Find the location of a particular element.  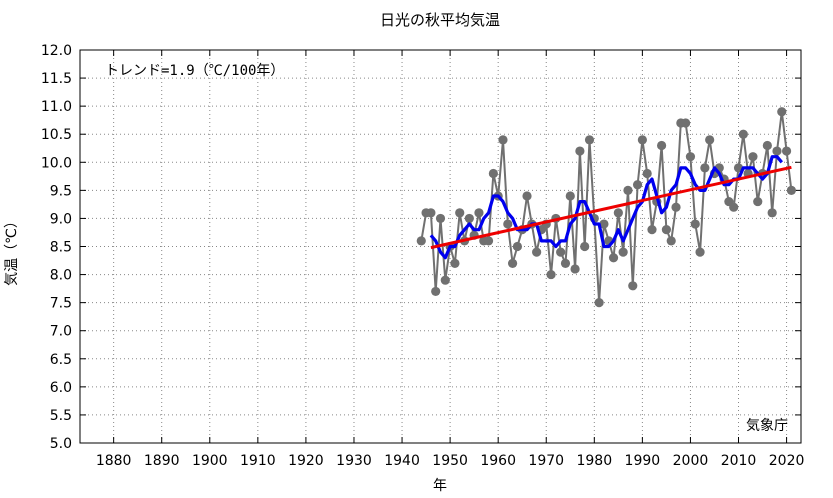

x-tick-label: 1930 is located at coordinates (354, 461).